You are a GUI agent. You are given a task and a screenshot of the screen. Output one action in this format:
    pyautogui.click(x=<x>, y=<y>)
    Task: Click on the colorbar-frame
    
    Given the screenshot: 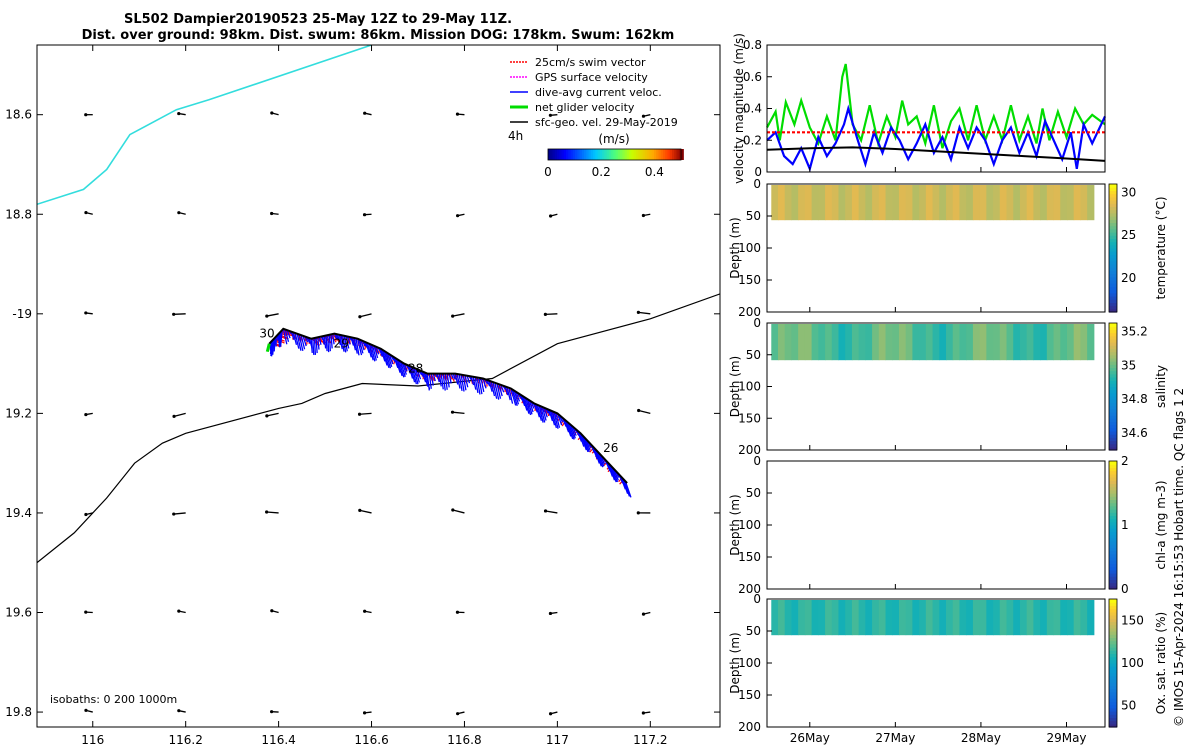 What is the action you would take?
    pyautogui.click(x=1113, y=663)
    